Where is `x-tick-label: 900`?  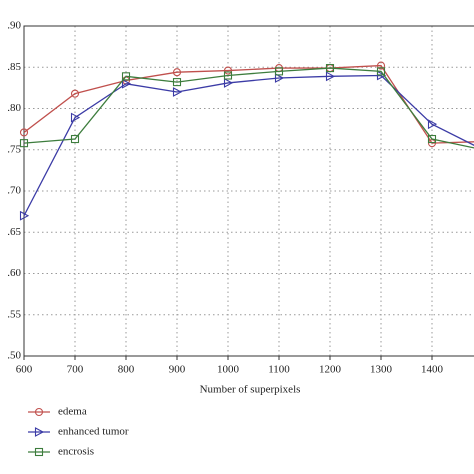
x-tick-label: 900 is located at coordinates (177, 370).